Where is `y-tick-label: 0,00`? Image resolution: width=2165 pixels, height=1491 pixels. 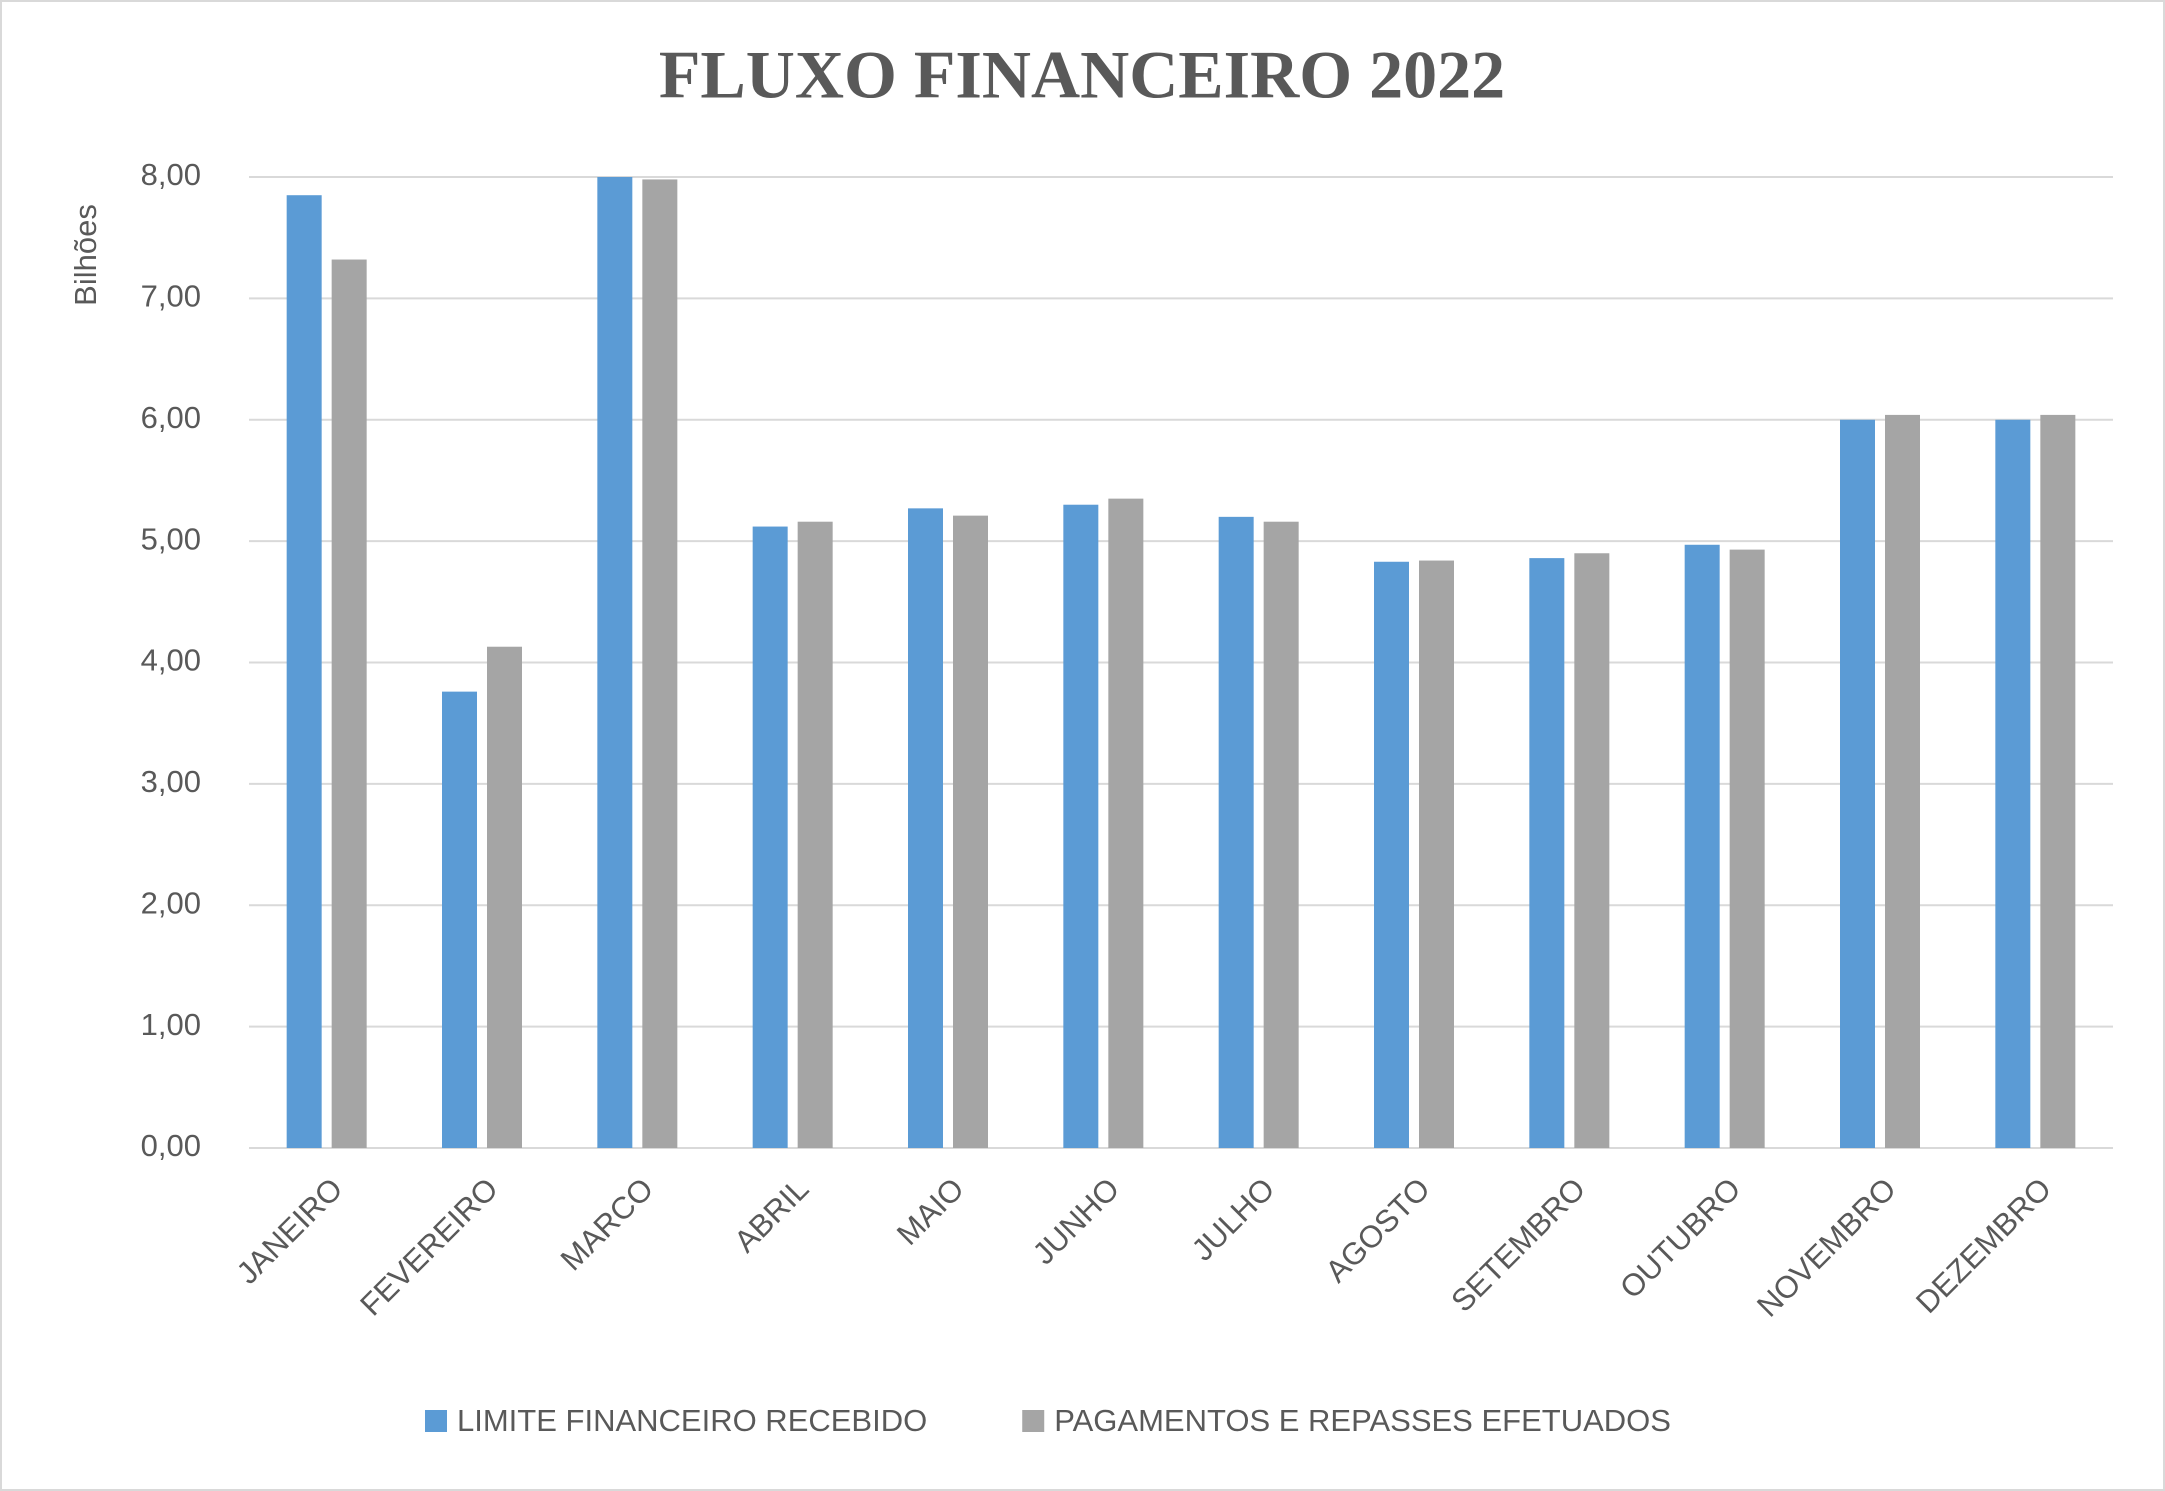
y-tick-label: 0,00 is located at coordinates (171, 1145).